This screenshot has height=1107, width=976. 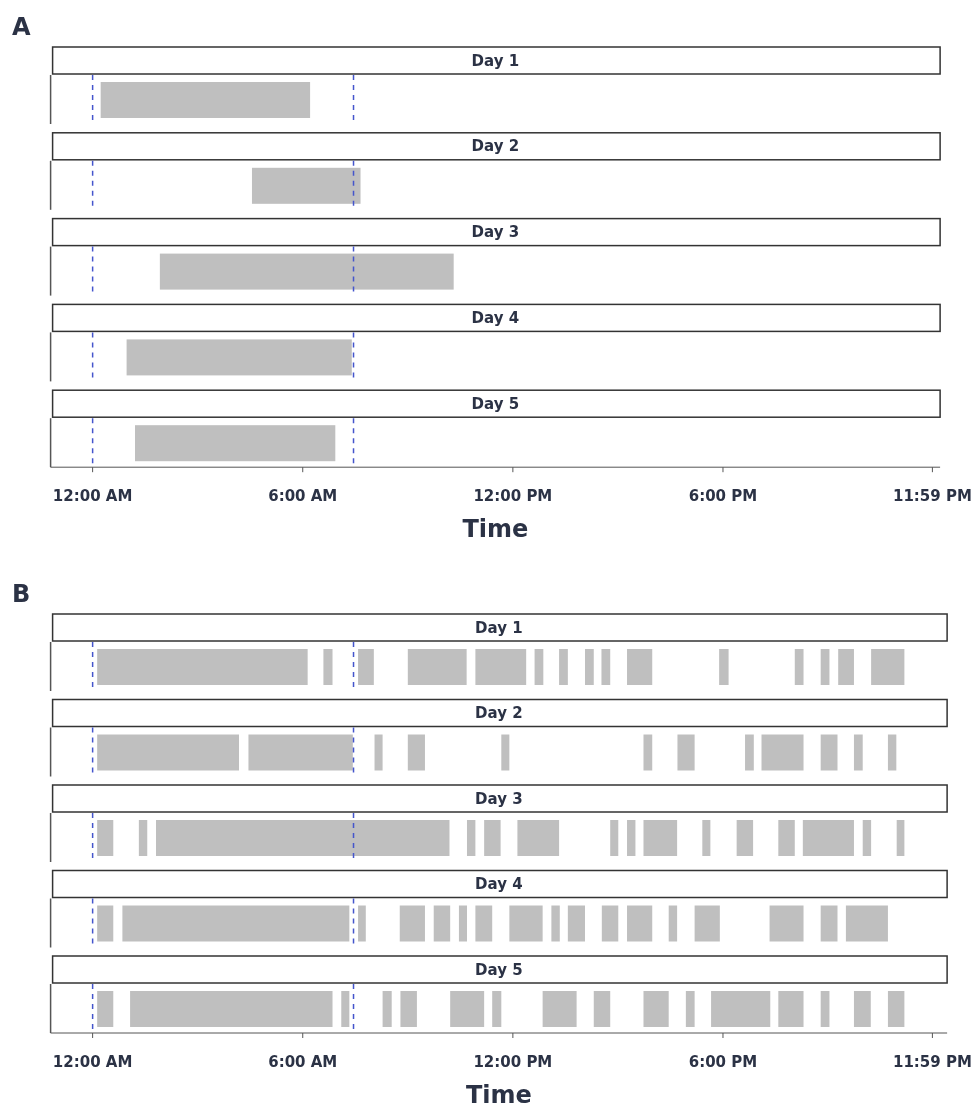 What do you see at coordinates (21, 27) in the screenshot?
I see `text: A` at bounding box center [21, 27].